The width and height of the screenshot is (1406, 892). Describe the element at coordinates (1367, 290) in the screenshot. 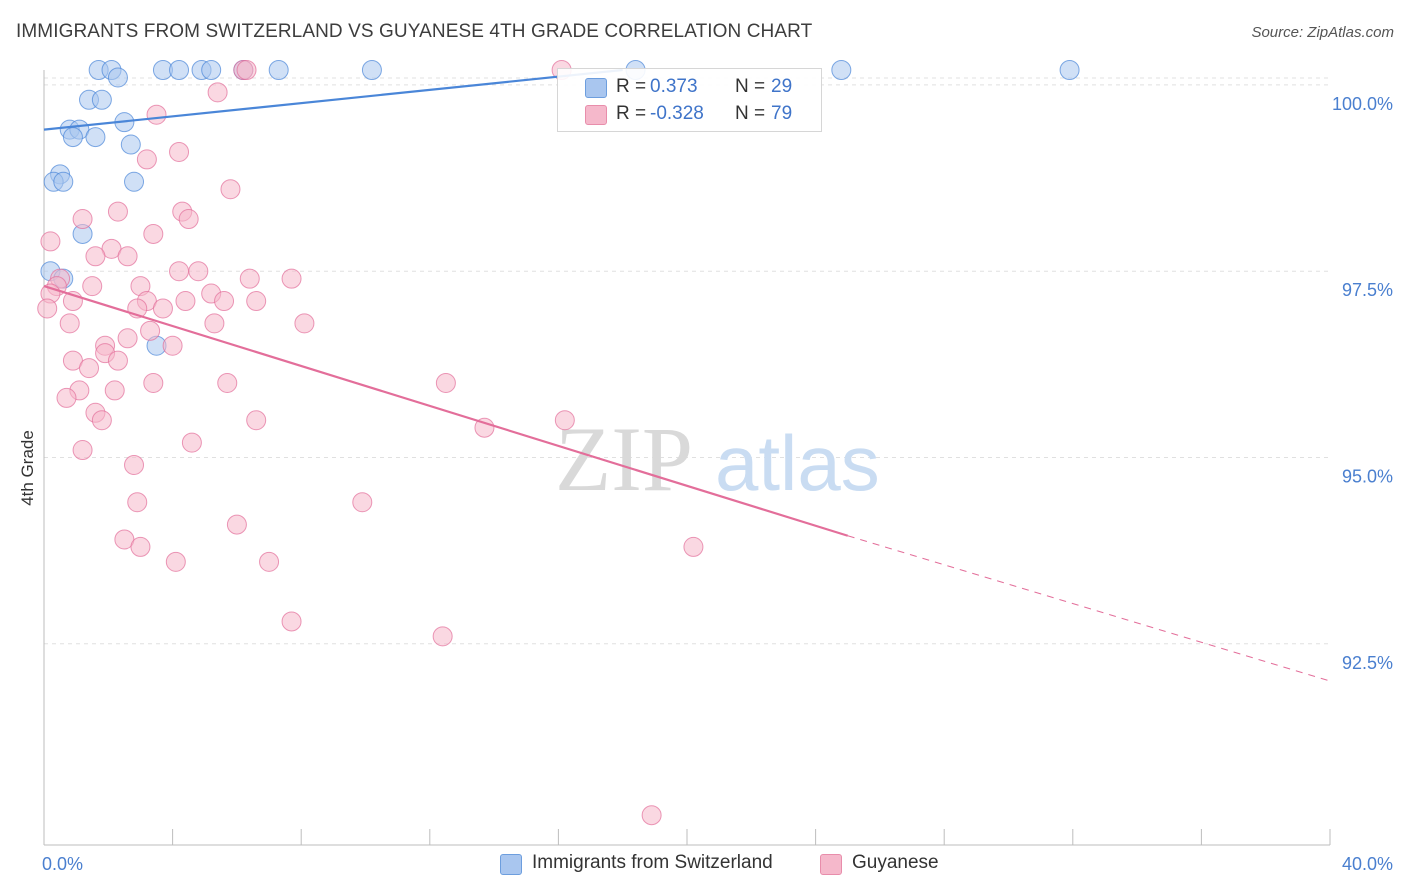

I see `y-tick-label: 97.5%` at that location.